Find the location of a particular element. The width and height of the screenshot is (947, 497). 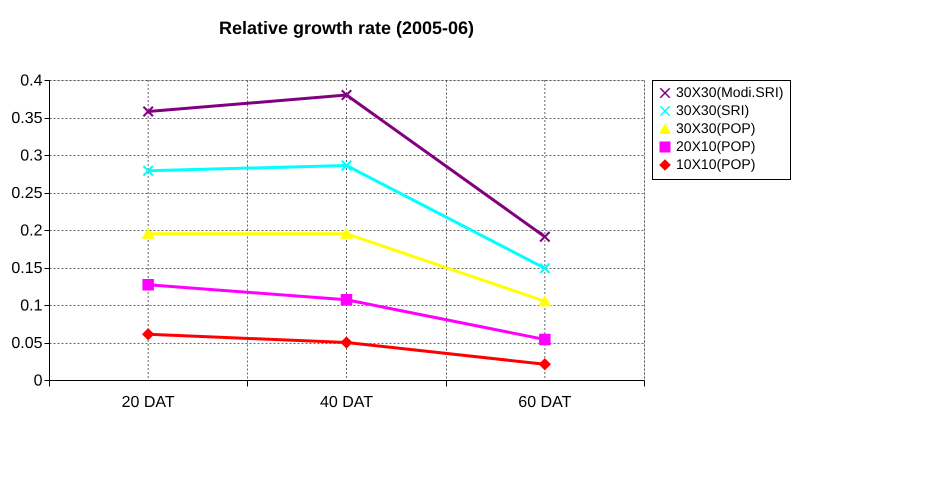

y-tick-label: 0.2 is located at coordinates (31, 231).